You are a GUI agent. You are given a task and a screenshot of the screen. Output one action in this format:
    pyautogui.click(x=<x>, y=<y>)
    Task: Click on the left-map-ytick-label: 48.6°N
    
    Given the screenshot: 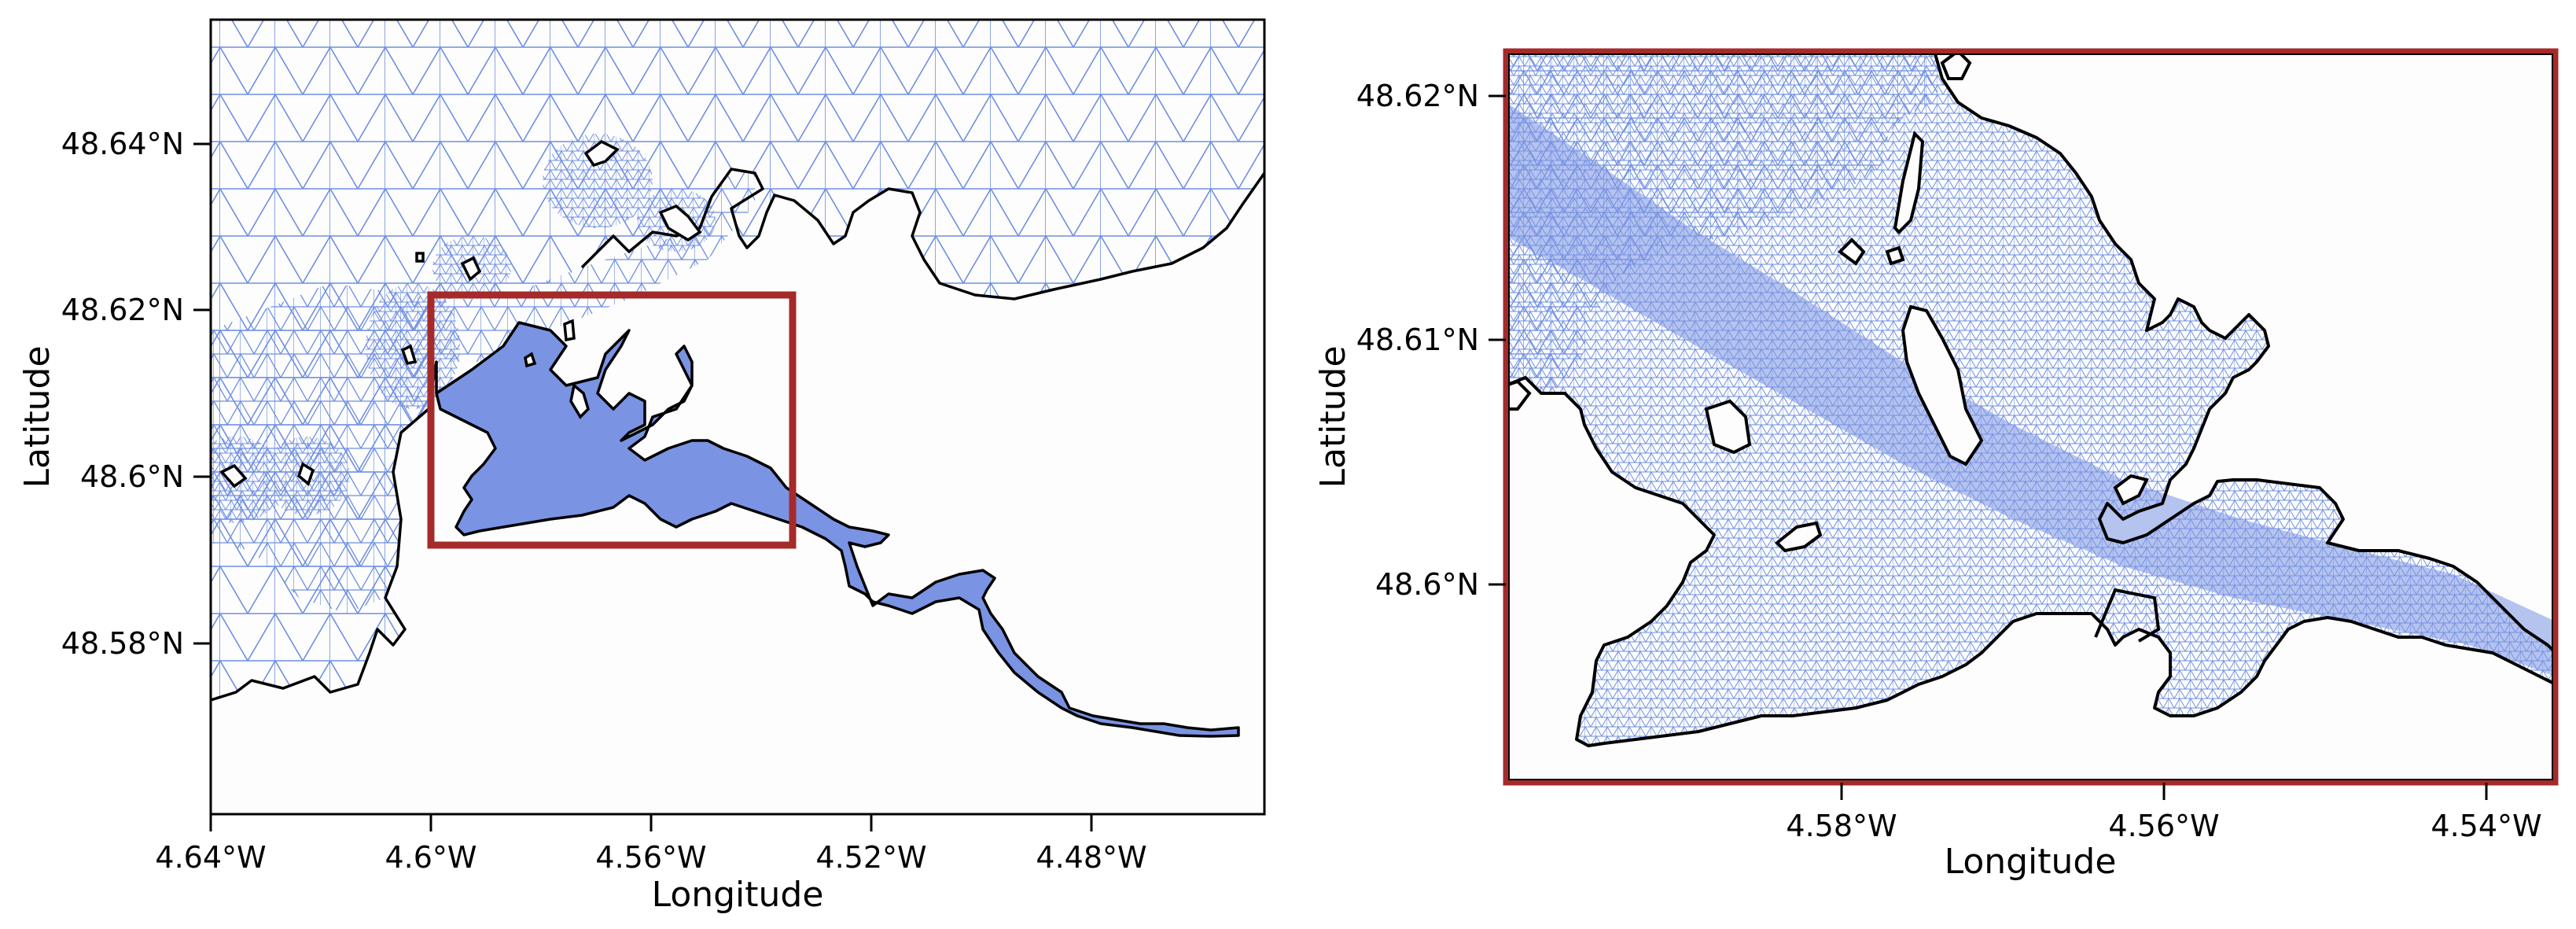 What is the action you would take?
    pyautogui.click(x=132, y=476)
    